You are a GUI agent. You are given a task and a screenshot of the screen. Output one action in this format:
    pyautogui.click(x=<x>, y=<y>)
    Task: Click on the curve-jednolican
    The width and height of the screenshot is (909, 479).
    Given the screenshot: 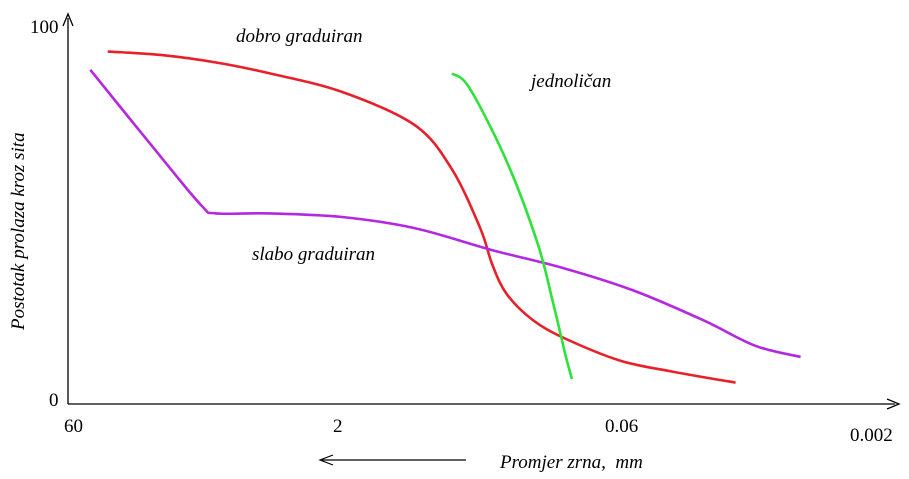 What is the action you would take?
    pyautogui.click(x=512, y=226)
    